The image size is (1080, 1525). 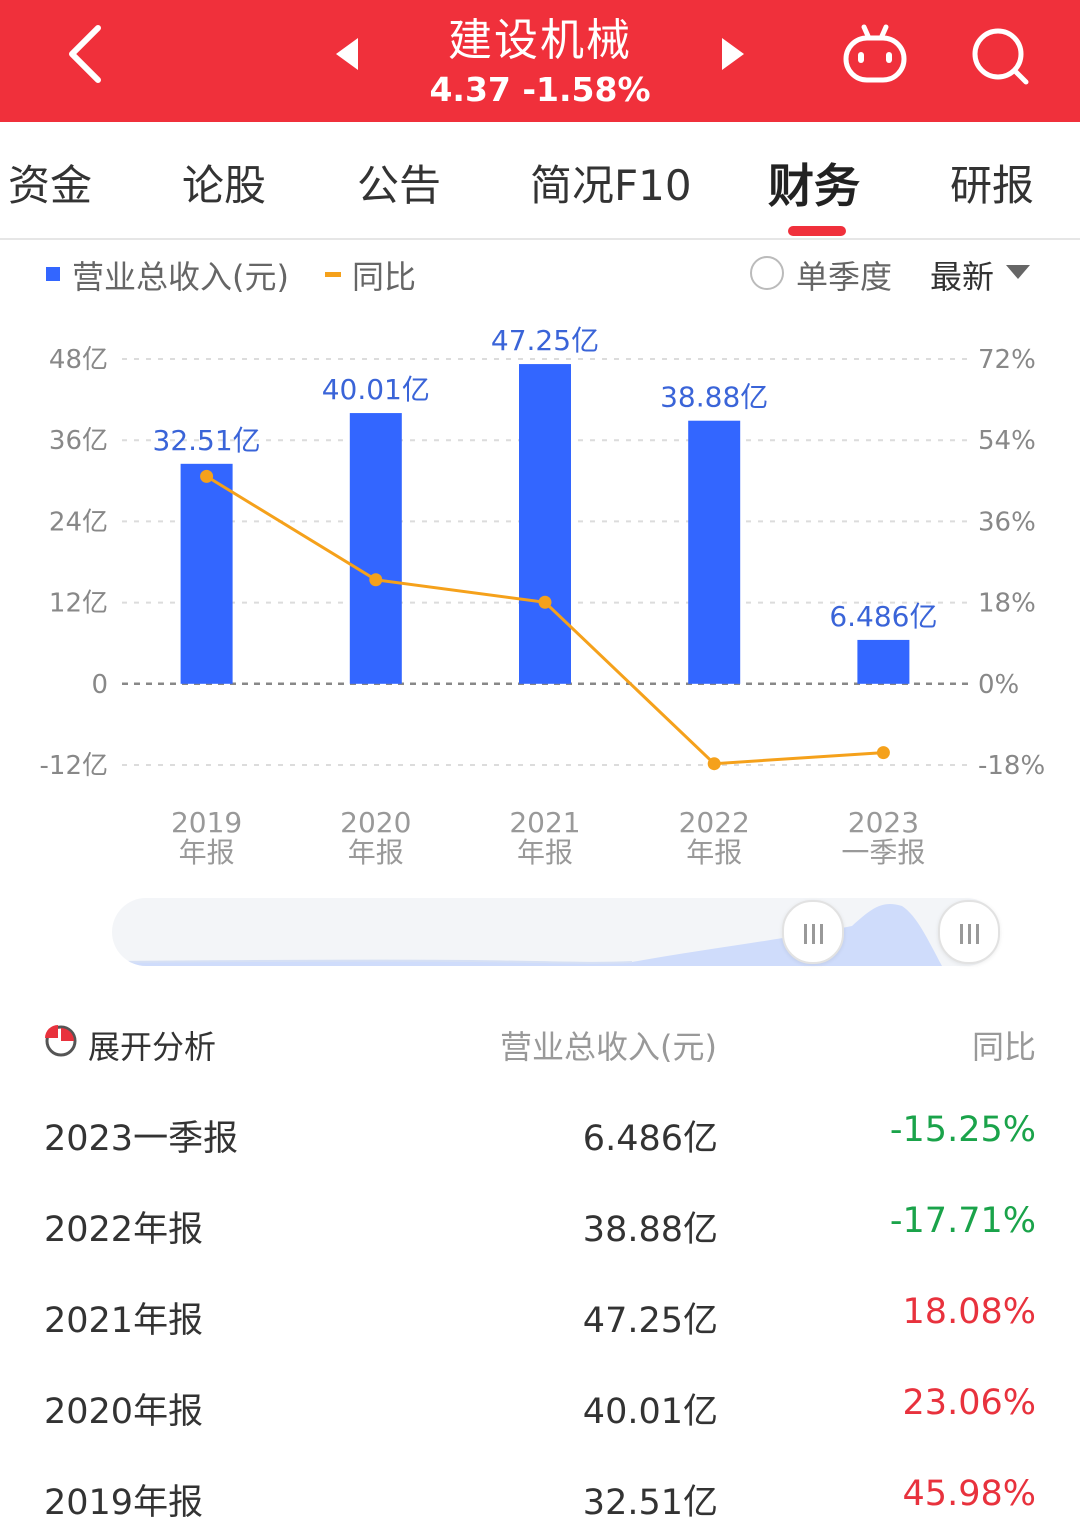 I want to click on table-row: 2023一季报 6.486亿 -15.25%, so click(x=540, y=1140).